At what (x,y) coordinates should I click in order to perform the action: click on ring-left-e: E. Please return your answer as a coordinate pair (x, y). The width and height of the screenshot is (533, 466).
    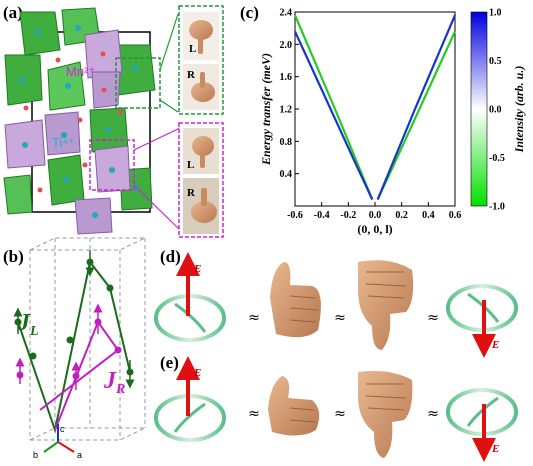
    Looking at the image, I should click on (190, 399).